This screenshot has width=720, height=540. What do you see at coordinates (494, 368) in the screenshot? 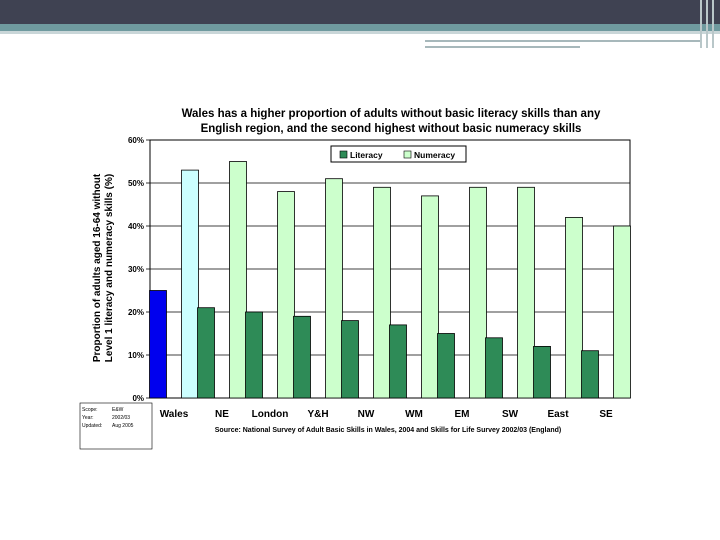
I see `bar-literacy-sw` at bounding box center [494, 368].